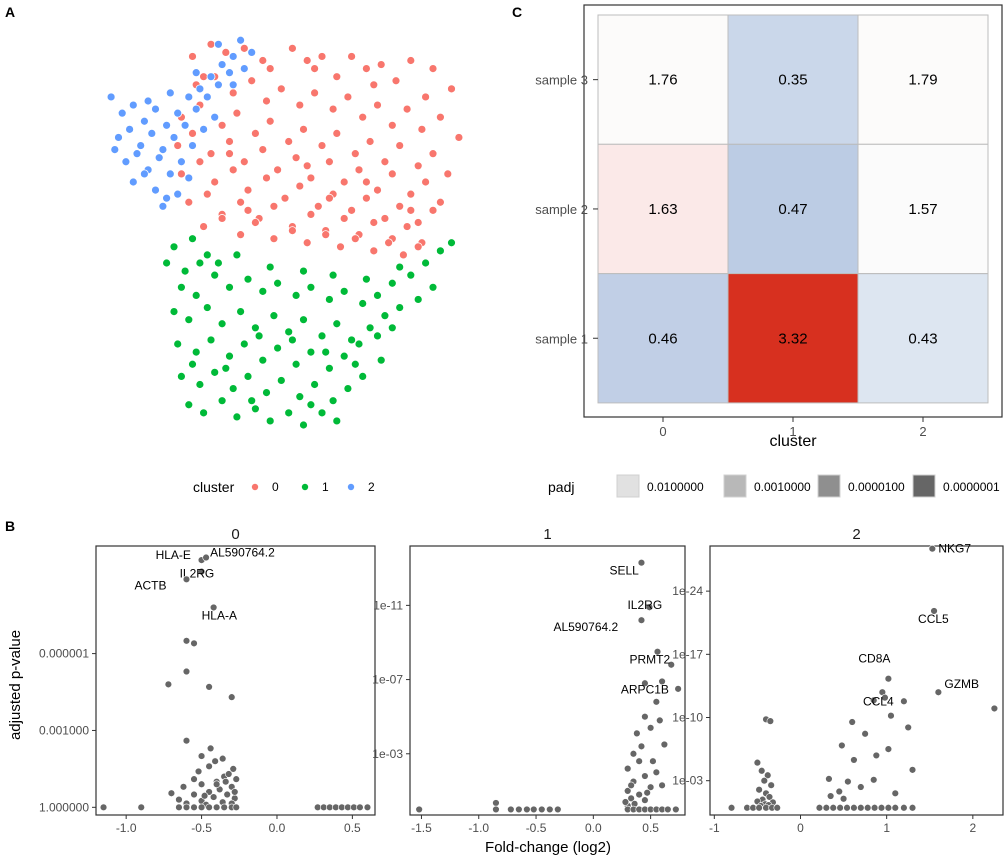 The image size is (1008, 857). Describe the element at coordinates (235, 534) in the screenshot. I see `volcano-facet-title-0: 0` at that location.